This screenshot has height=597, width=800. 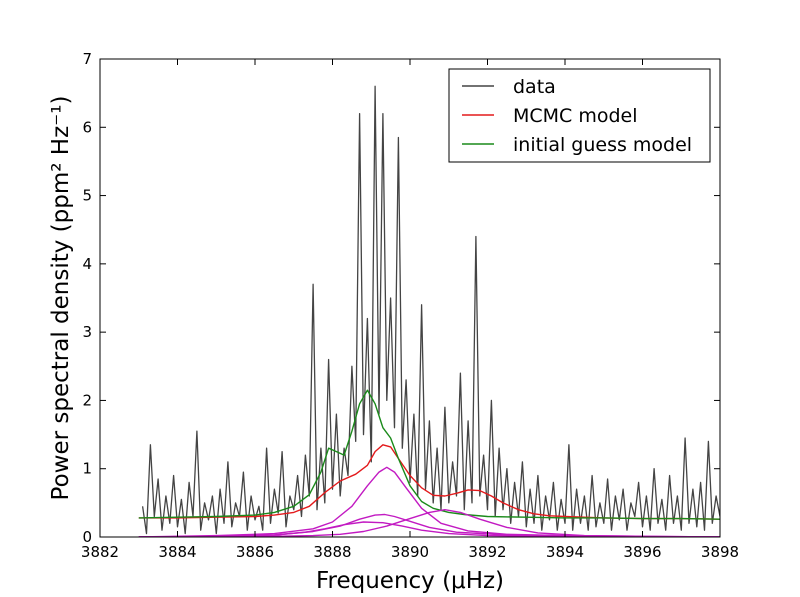 What do you see at coordinates (87, 127) in the screenshot?
I see `y-tick-label: 6` at bounding box center [87, 127].